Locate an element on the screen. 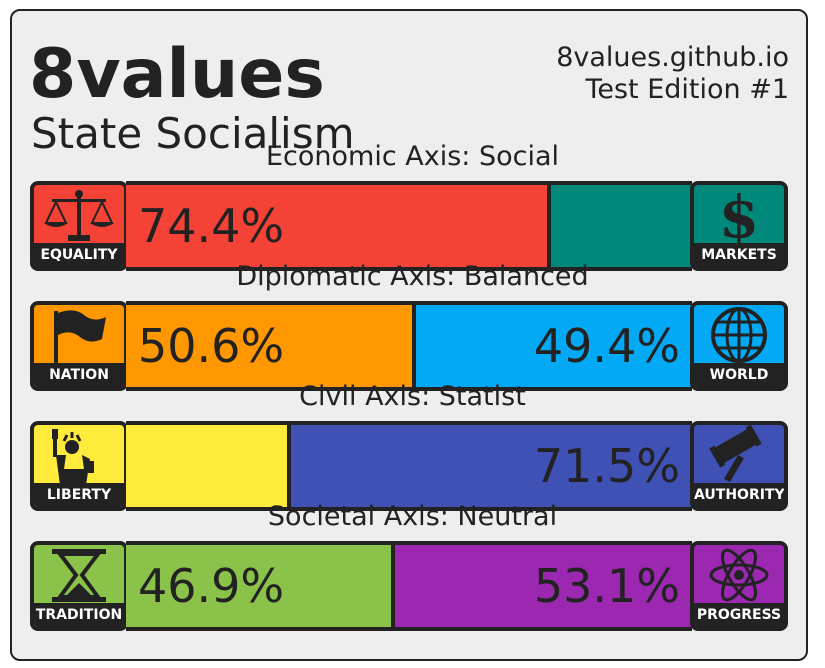 Image resolution: width=825 pixels, height=668 pixels. icon-tradition: TRADITION is located at coordinates (79, 586).